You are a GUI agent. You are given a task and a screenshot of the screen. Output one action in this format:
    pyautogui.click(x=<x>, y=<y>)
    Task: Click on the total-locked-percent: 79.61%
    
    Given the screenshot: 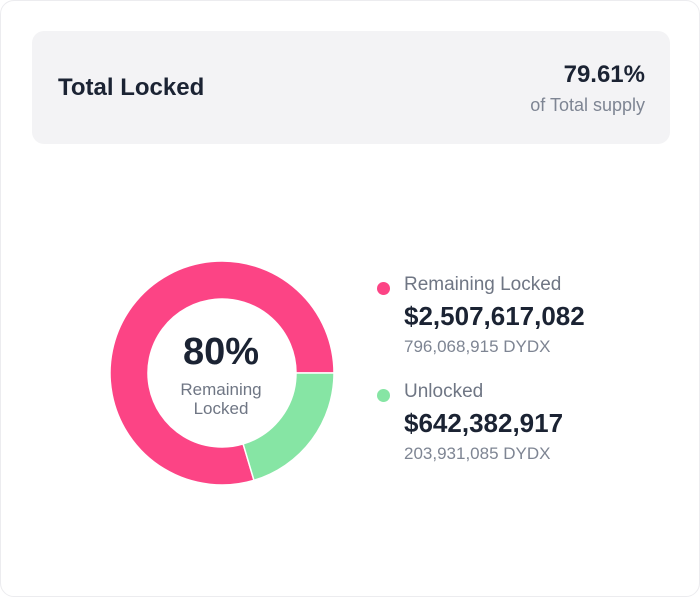 What is the action you would take?
    pyautogui.click(x=604, y=74)
    